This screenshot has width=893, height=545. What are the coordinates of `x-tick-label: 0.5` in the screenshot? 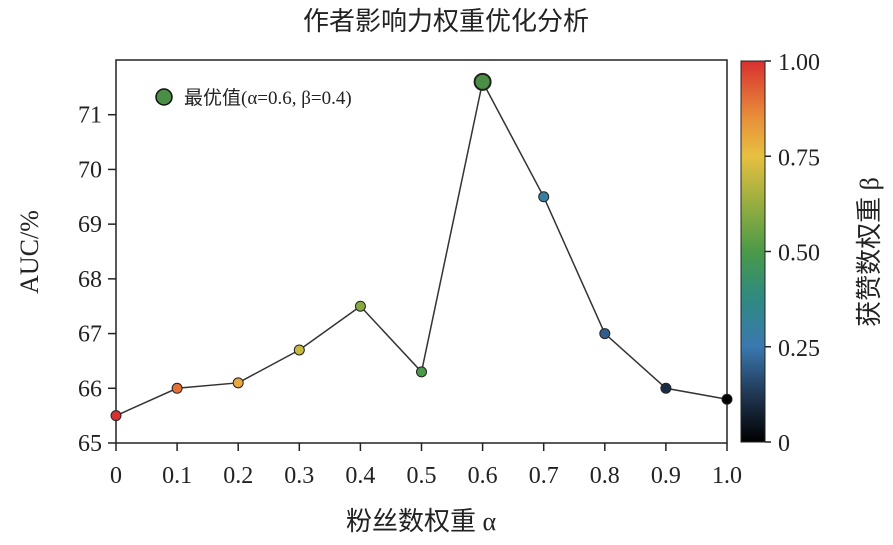 It's located at (422, 476).